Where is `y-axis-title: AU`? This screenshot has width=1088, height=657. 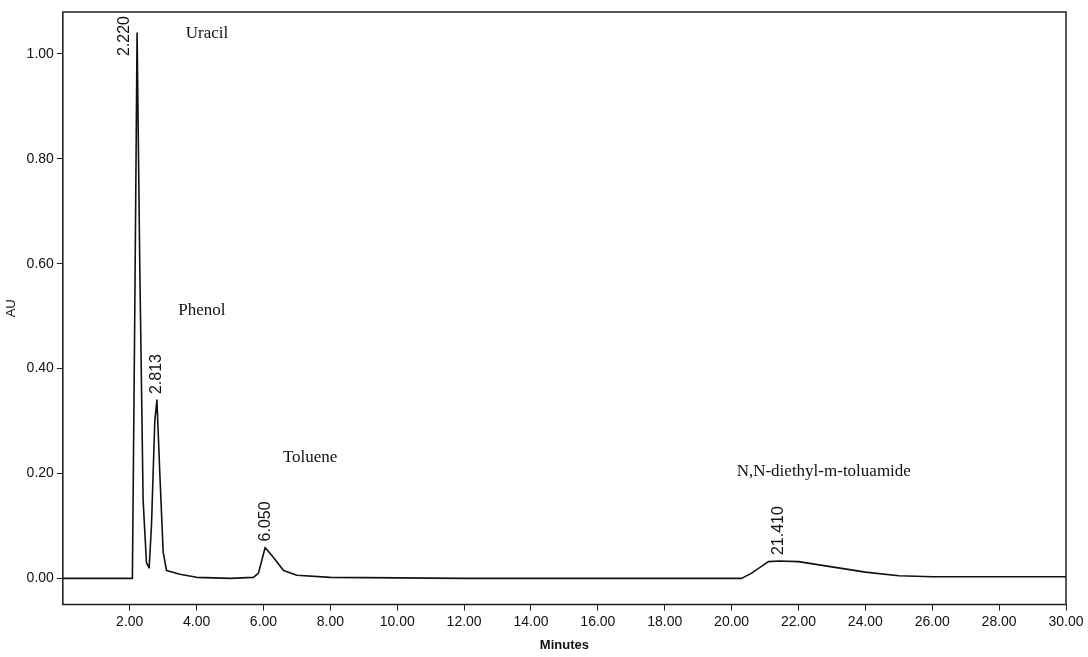 y-axis-title: AU is located at coordinates (11, 308).